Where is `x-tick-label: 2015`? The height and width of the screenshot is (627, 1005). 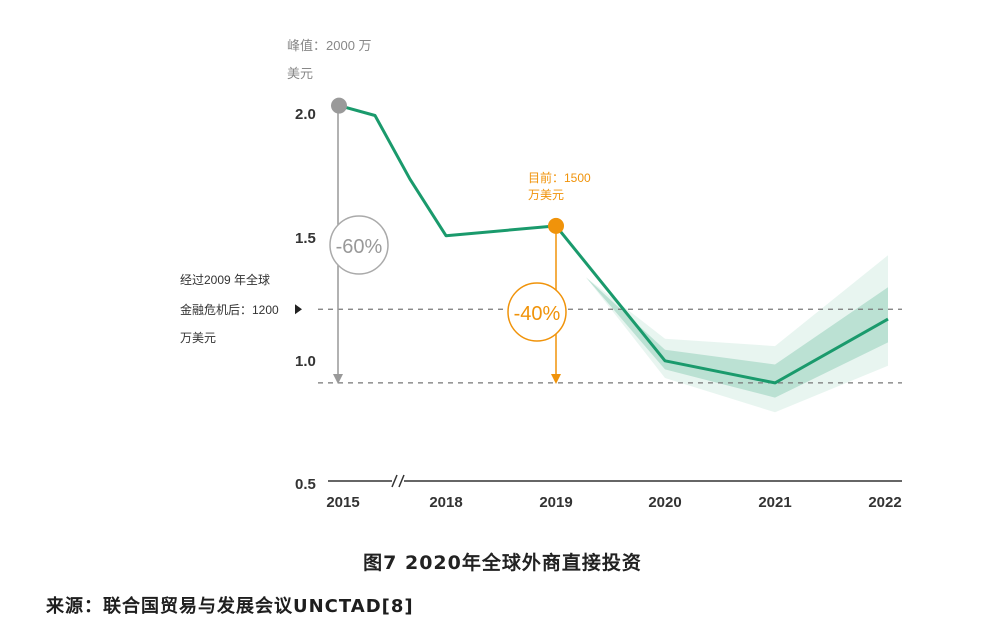 x-tick-label: 2015 is located at coordinates (342, 502).